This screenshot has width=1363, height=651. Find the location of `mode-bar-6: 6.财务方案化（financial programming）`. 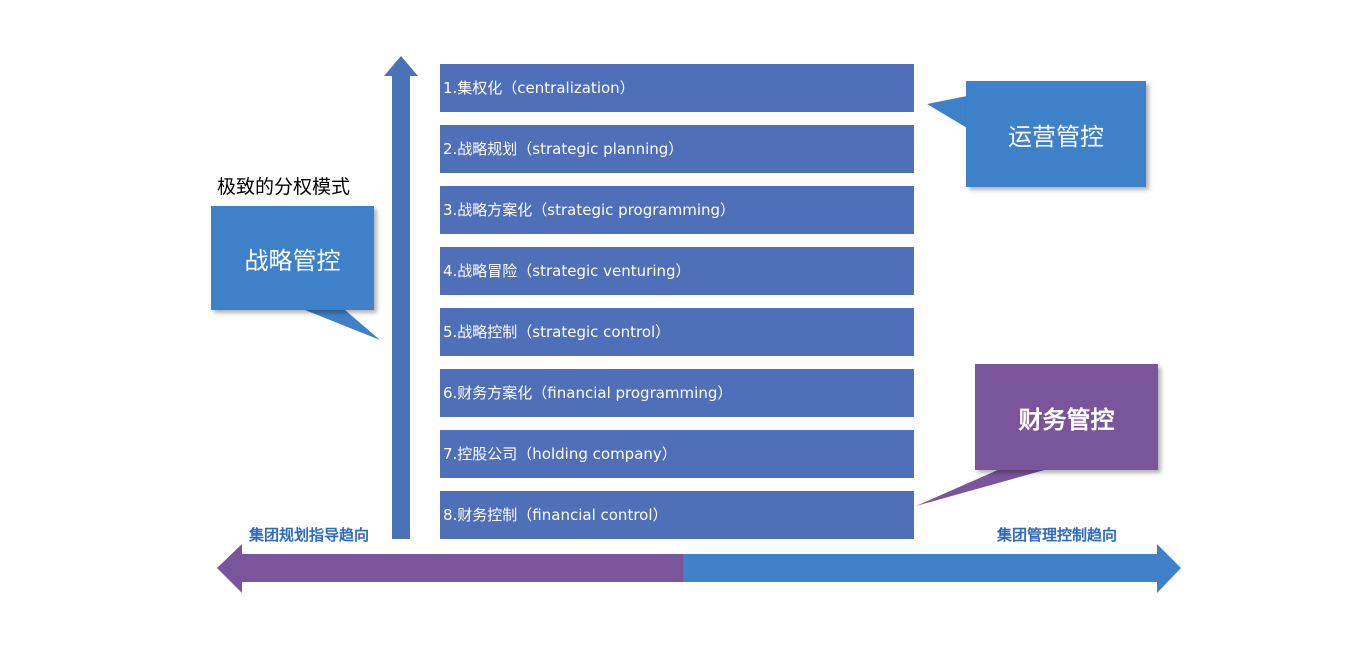

mode-bar-6: 6.财务方案化（financial programming） is located at coordinates (677, 393).